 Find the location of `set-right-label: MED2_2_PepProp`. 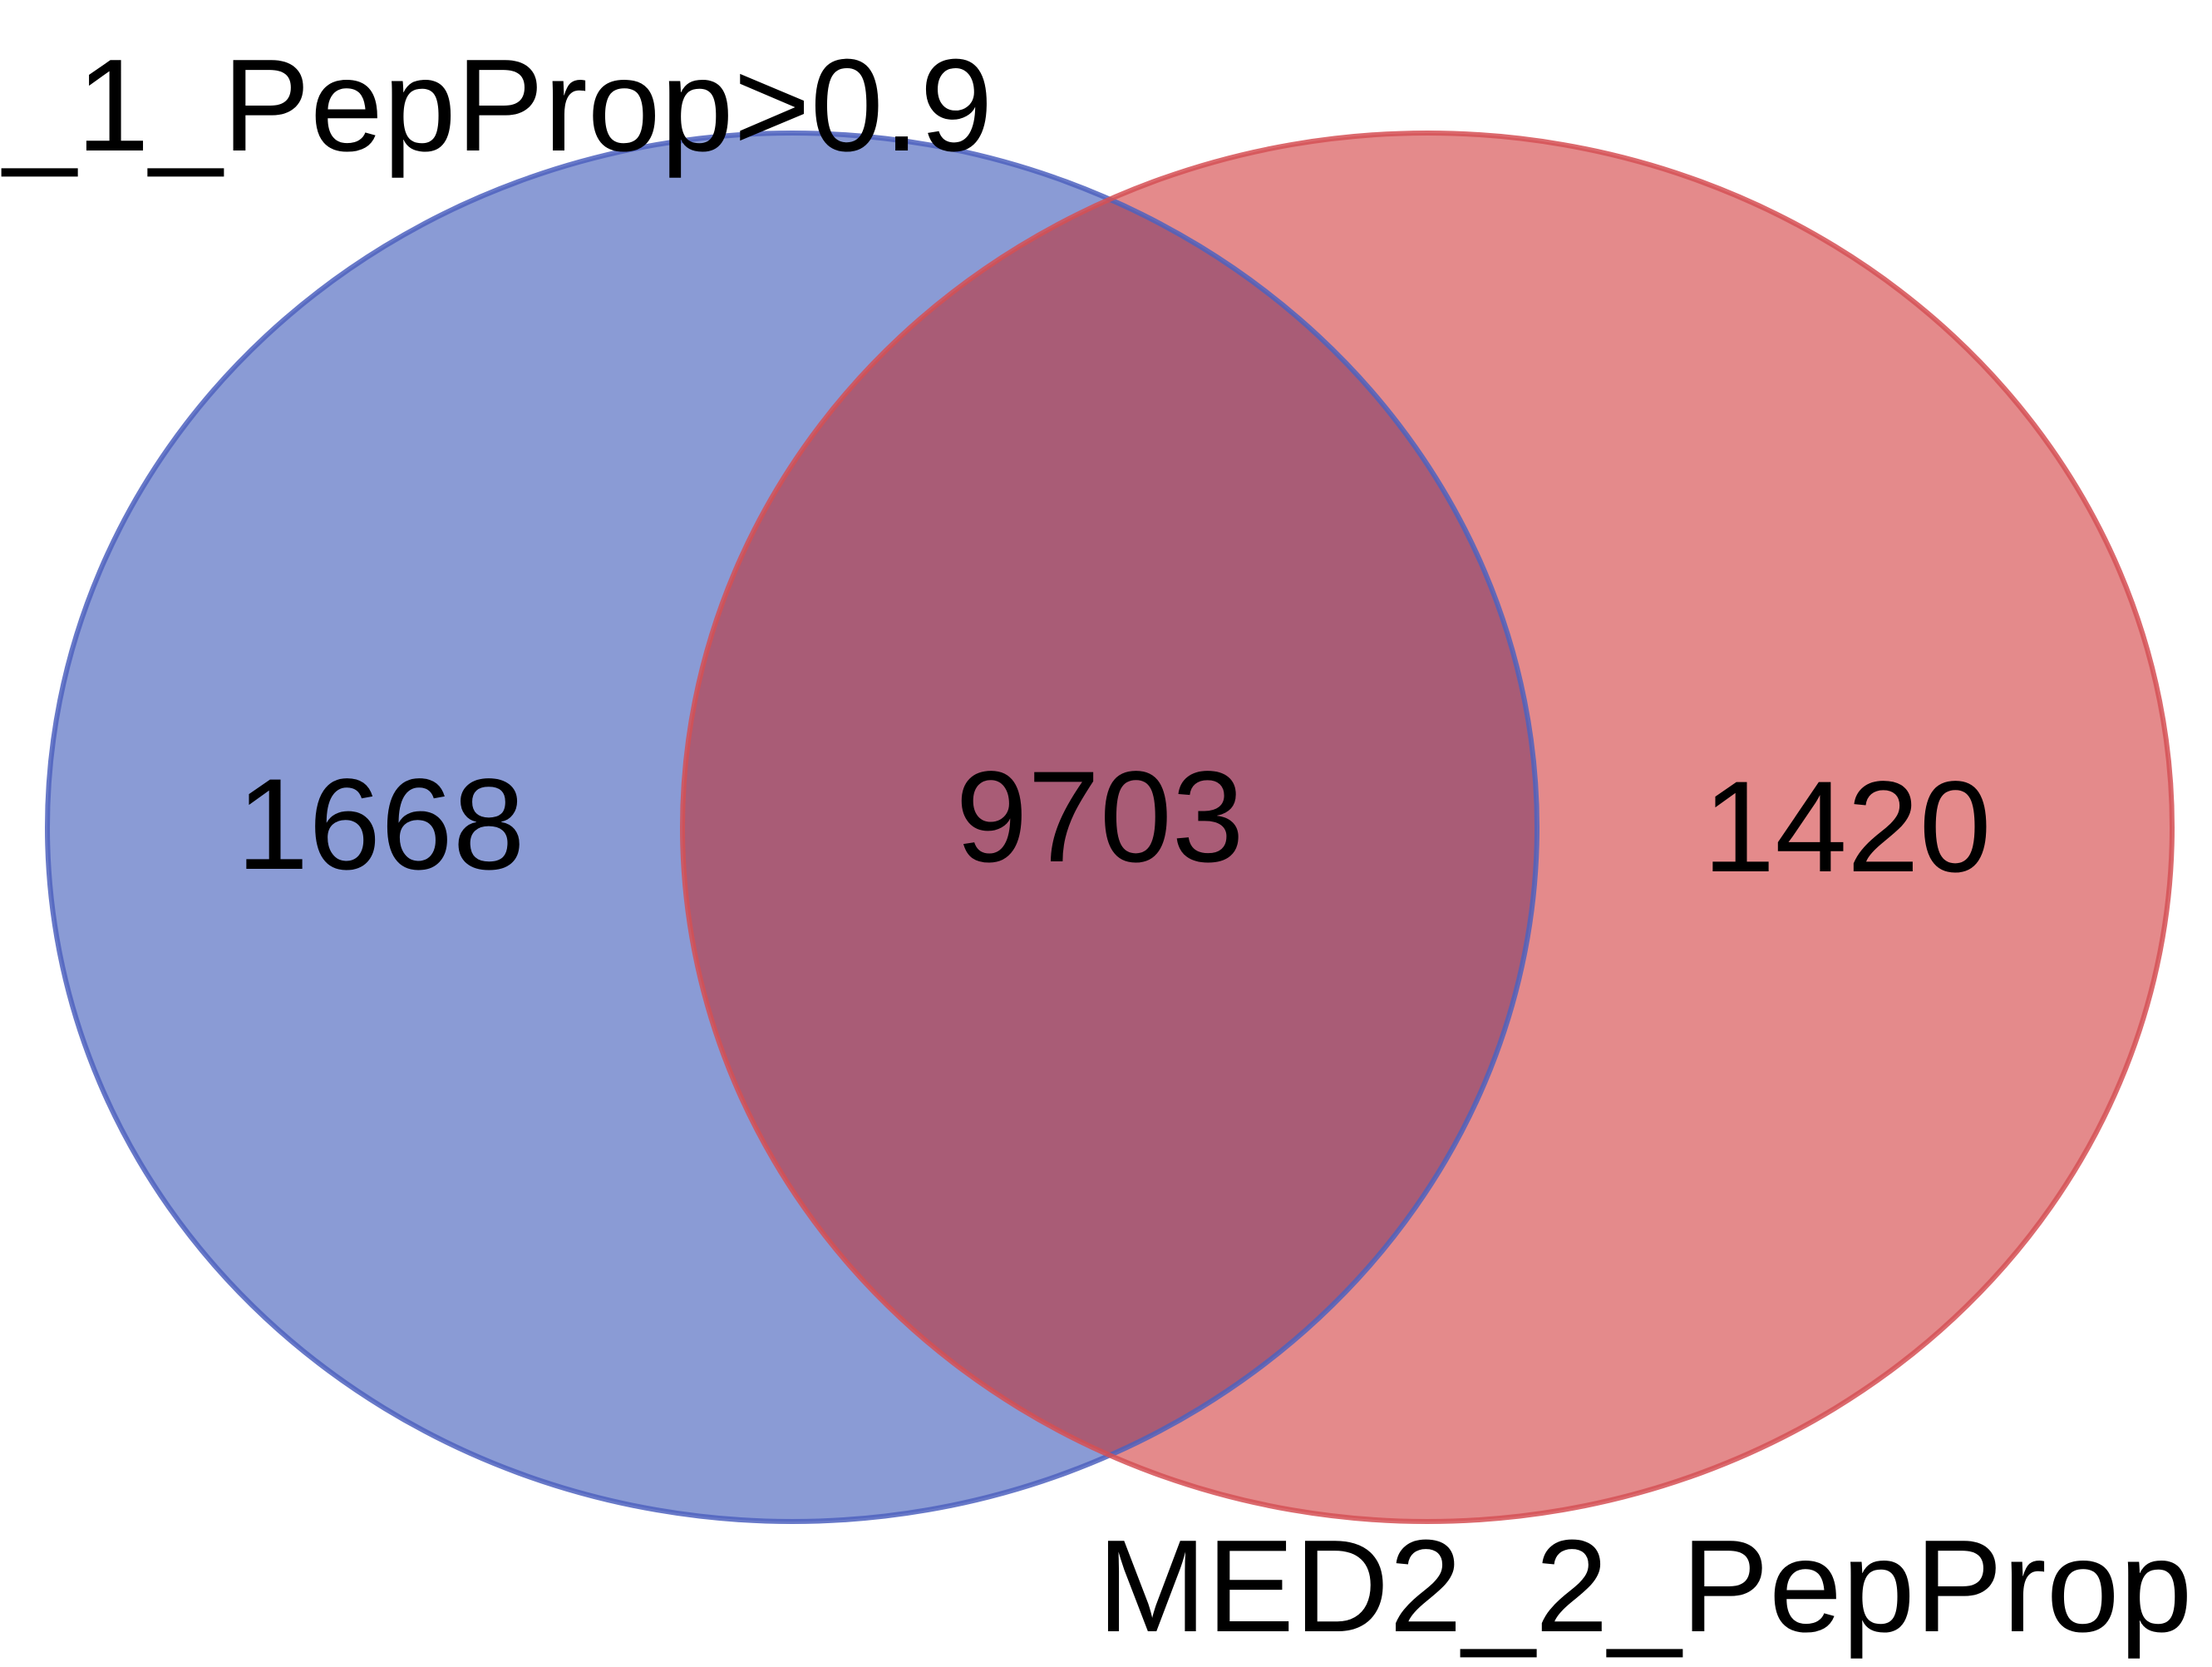

set-right-label: MED2_2_PepProp is located at coordinates (1644, 1586).